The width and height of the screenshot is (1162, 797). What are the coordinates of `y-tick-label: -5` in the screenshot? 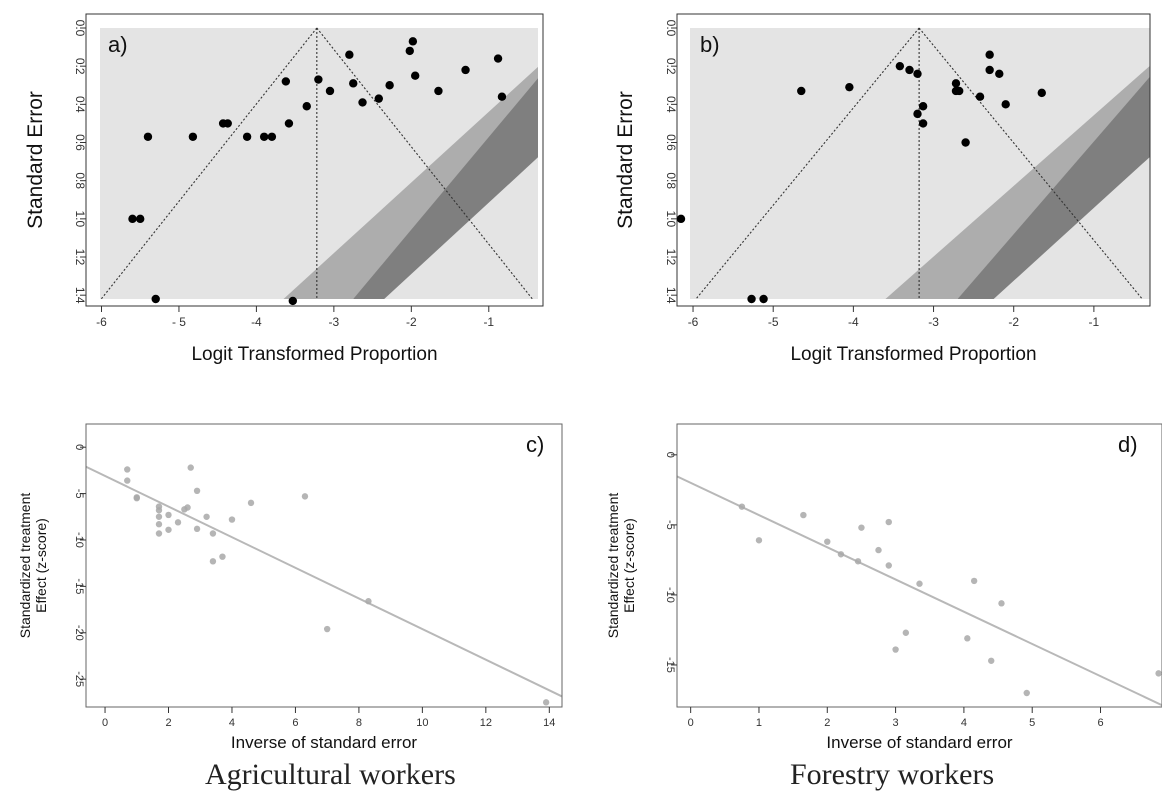 It's located at (79, 494).